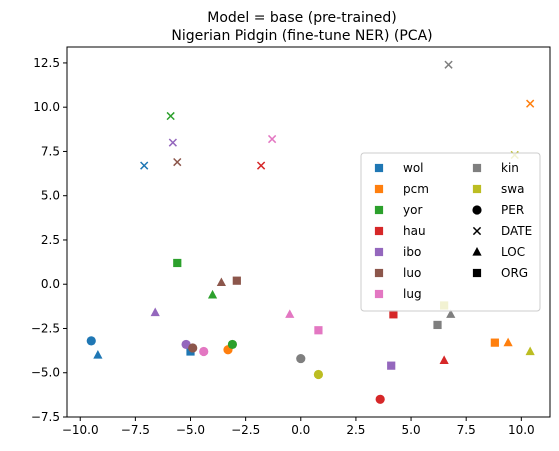 The width and height of the screenshot is (559, 451). Describe the element at coordinates (301, 358) in the screenshot. I see `point-kin-per` at that location.